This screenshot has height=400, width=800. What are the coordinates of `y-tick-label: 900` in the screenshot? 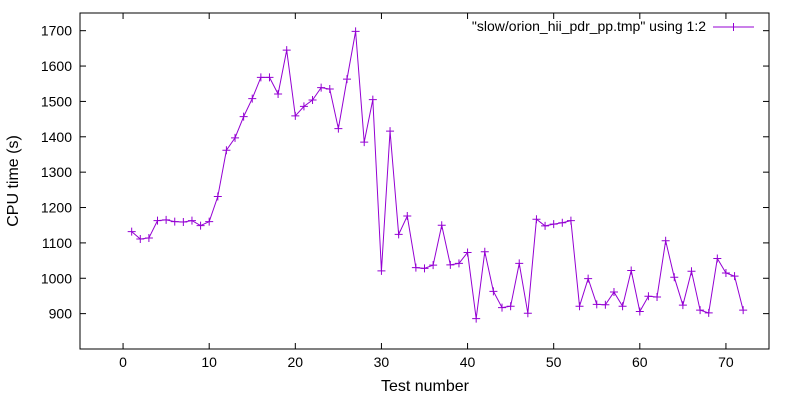 It's located at (61, 314).